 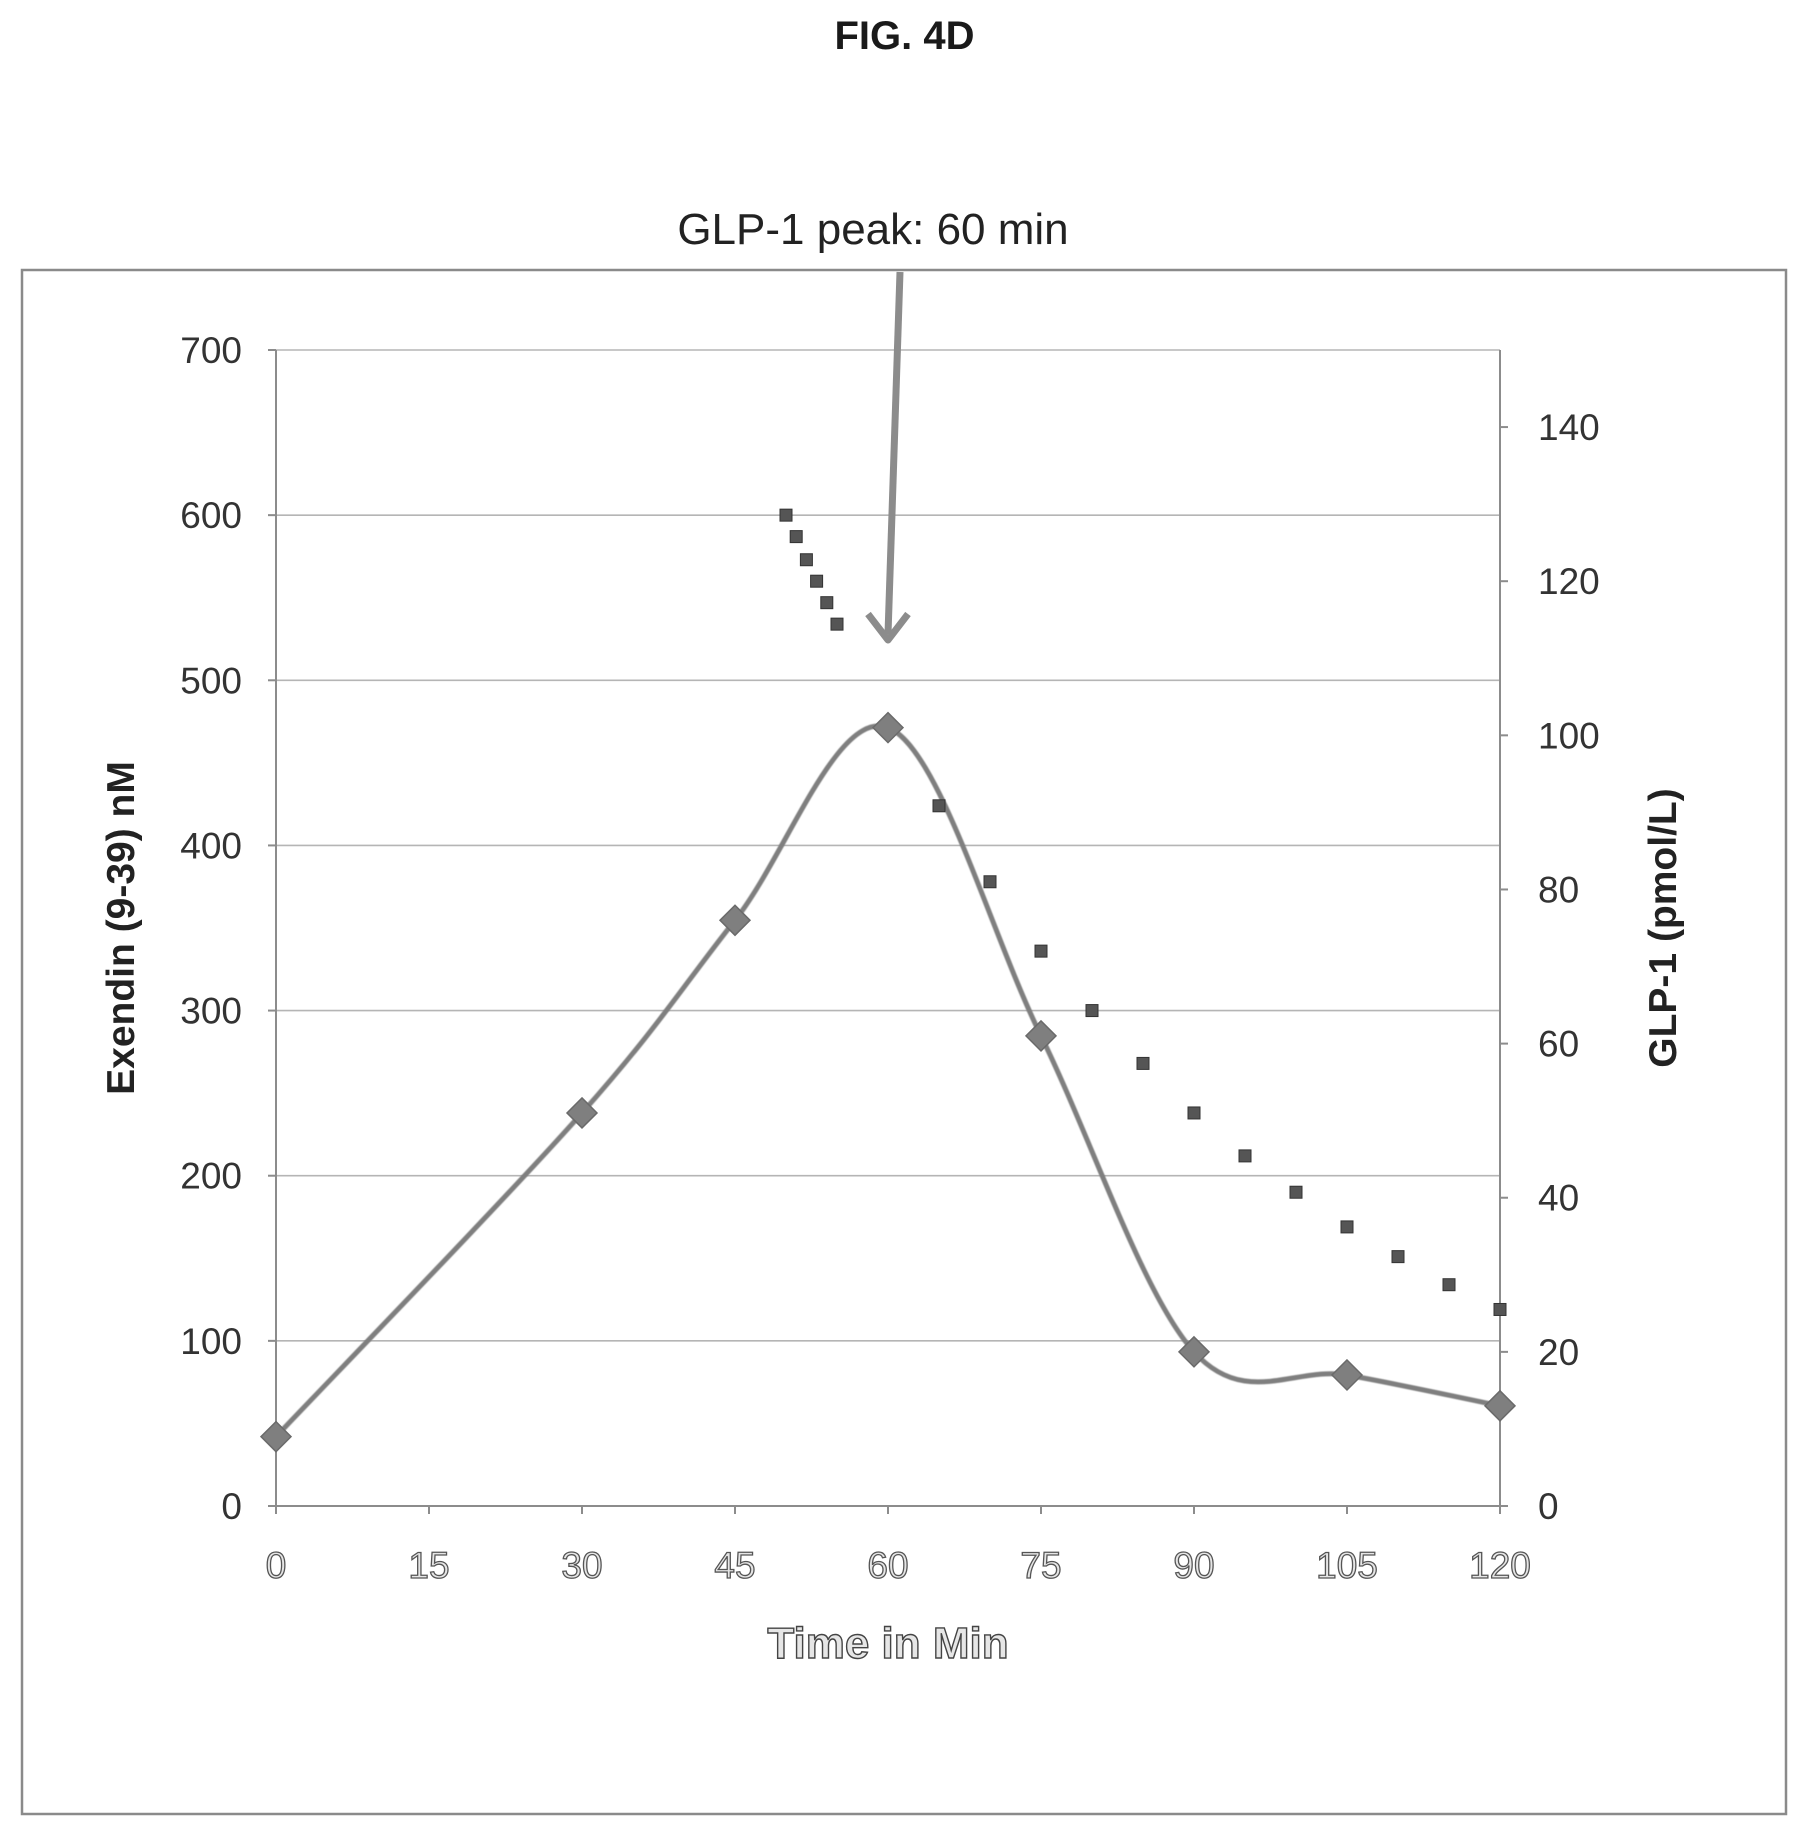 I want to click on x-tick-label: 0, so click(x=276, y=1565).